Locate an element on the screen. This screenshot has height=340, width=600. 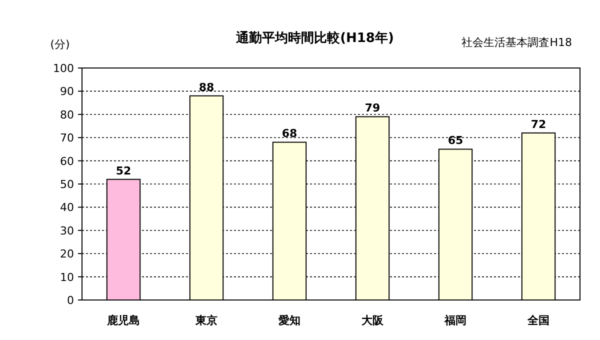
y-tick-label: 20 is located at coordinates (67, 254).